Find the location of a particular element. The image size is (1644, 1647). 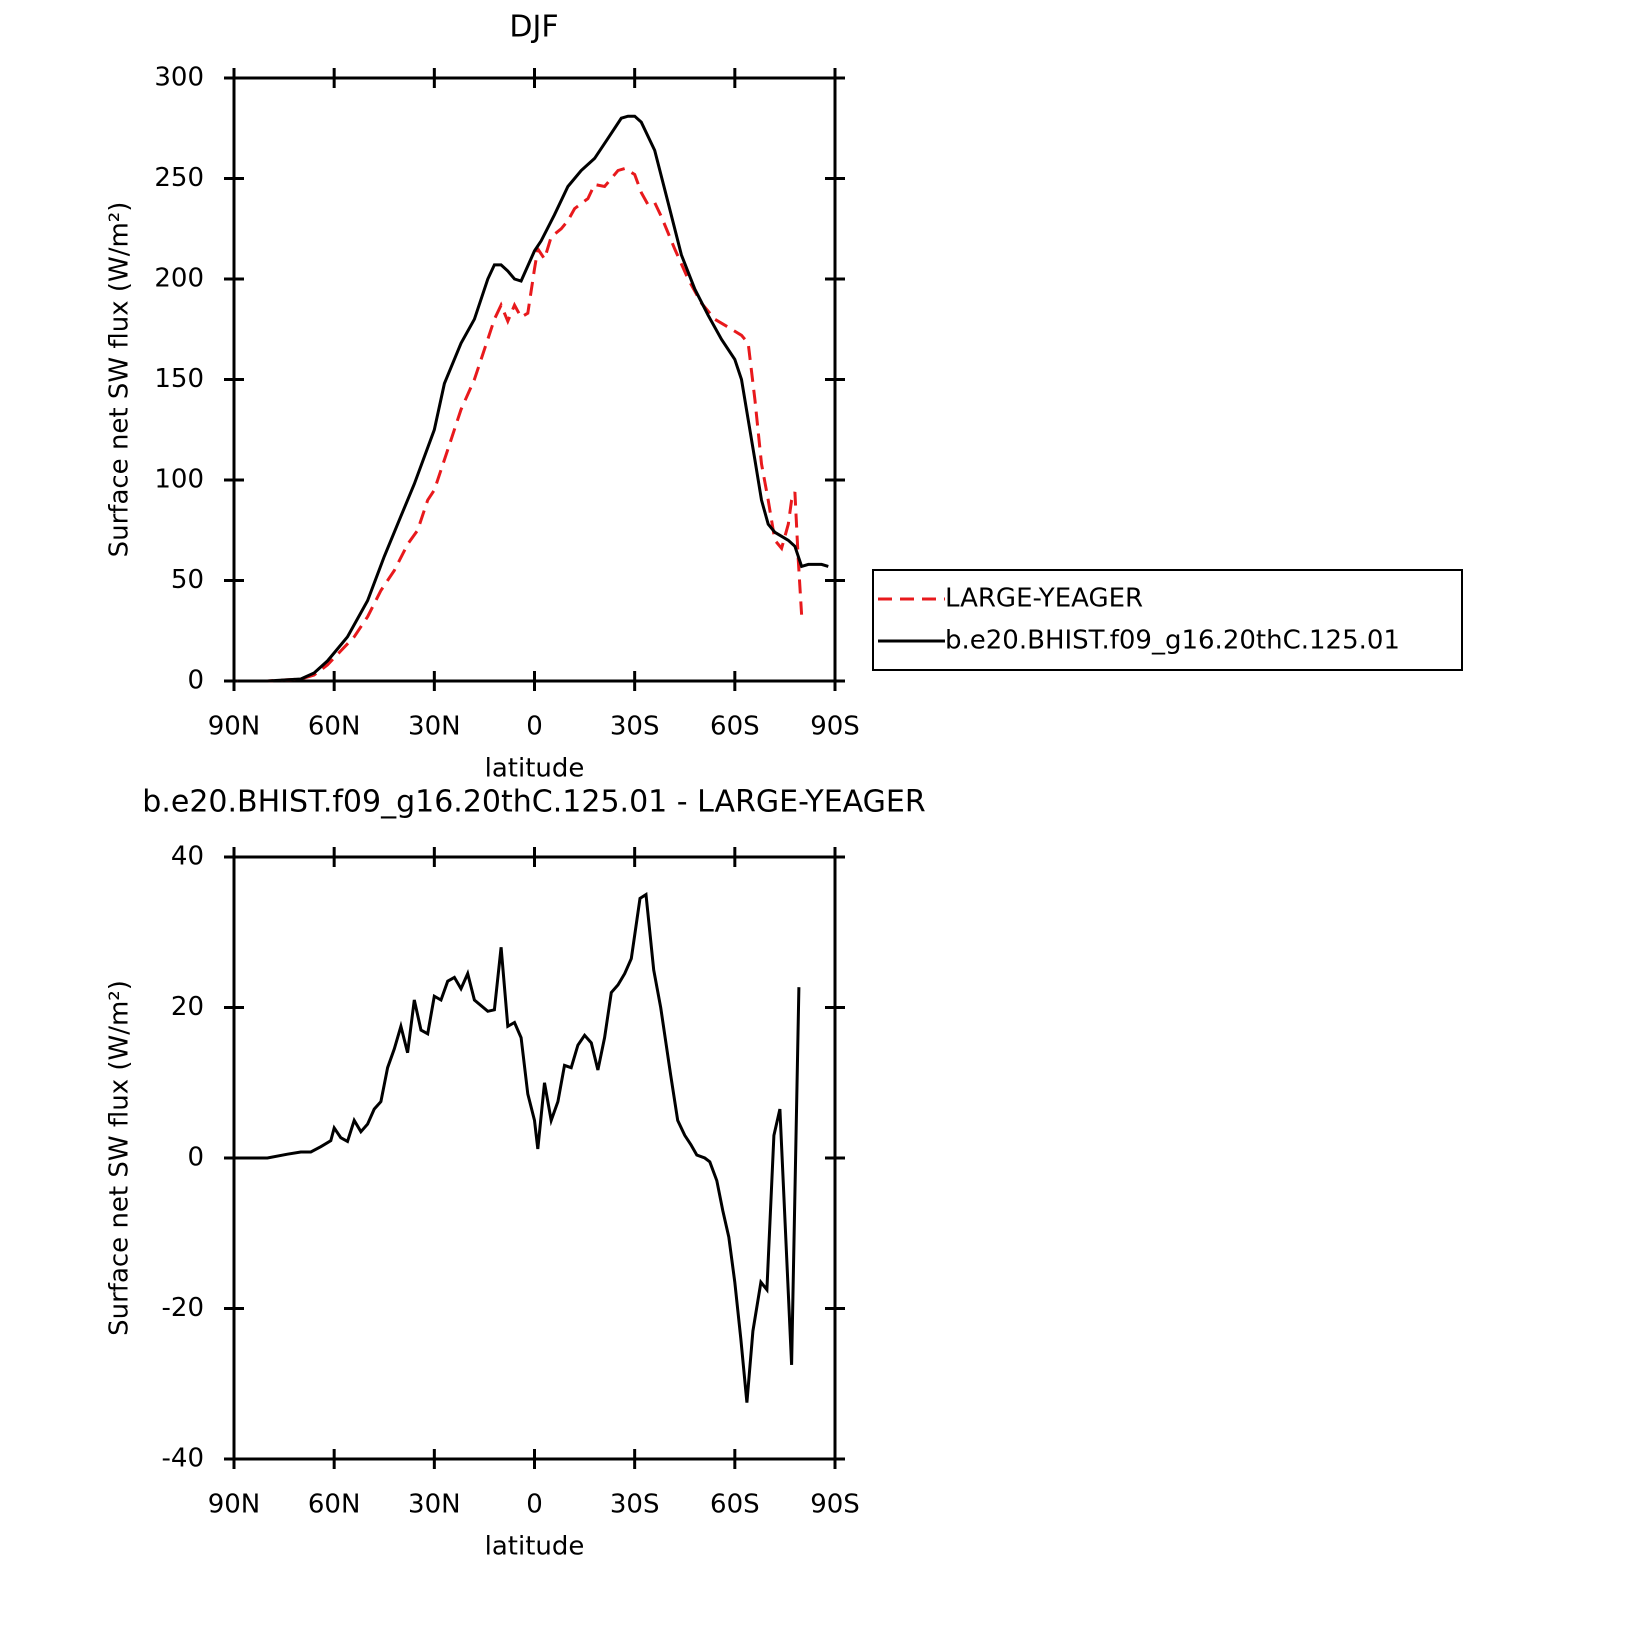

y-tick-label: 300 is located at coordinates (179, 78).